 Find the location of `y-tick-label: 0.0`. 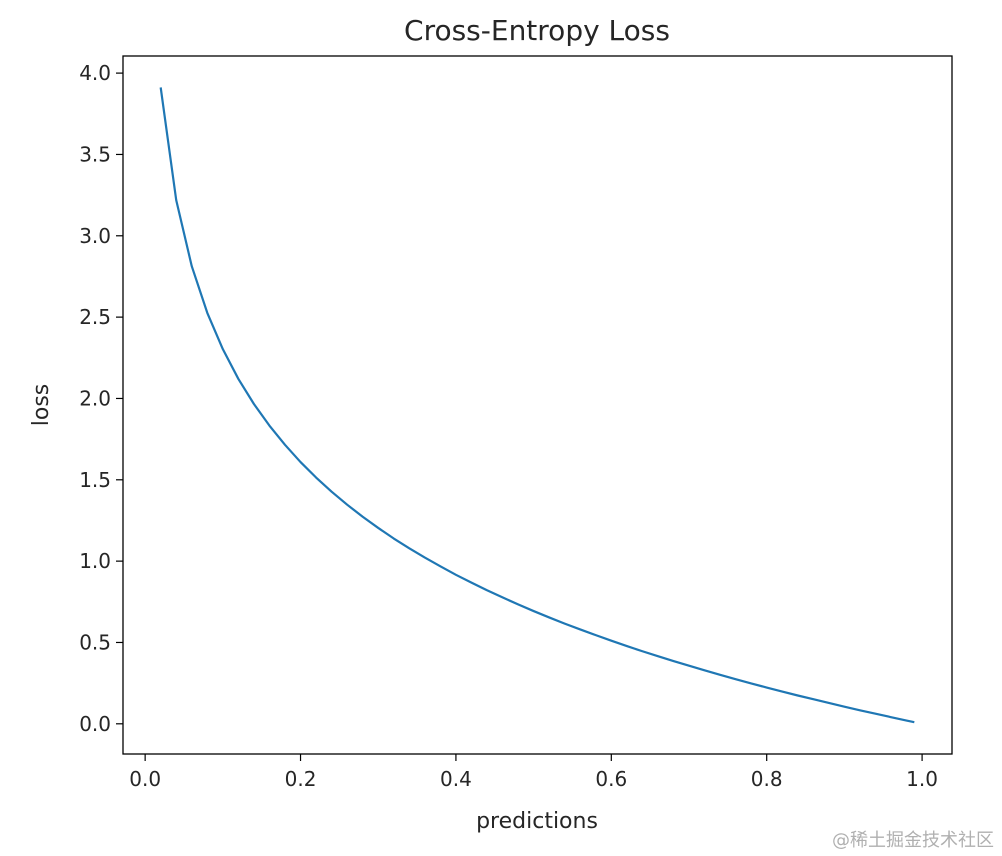

y-tick-label: 0.0 is located at coordinates (95, 724).